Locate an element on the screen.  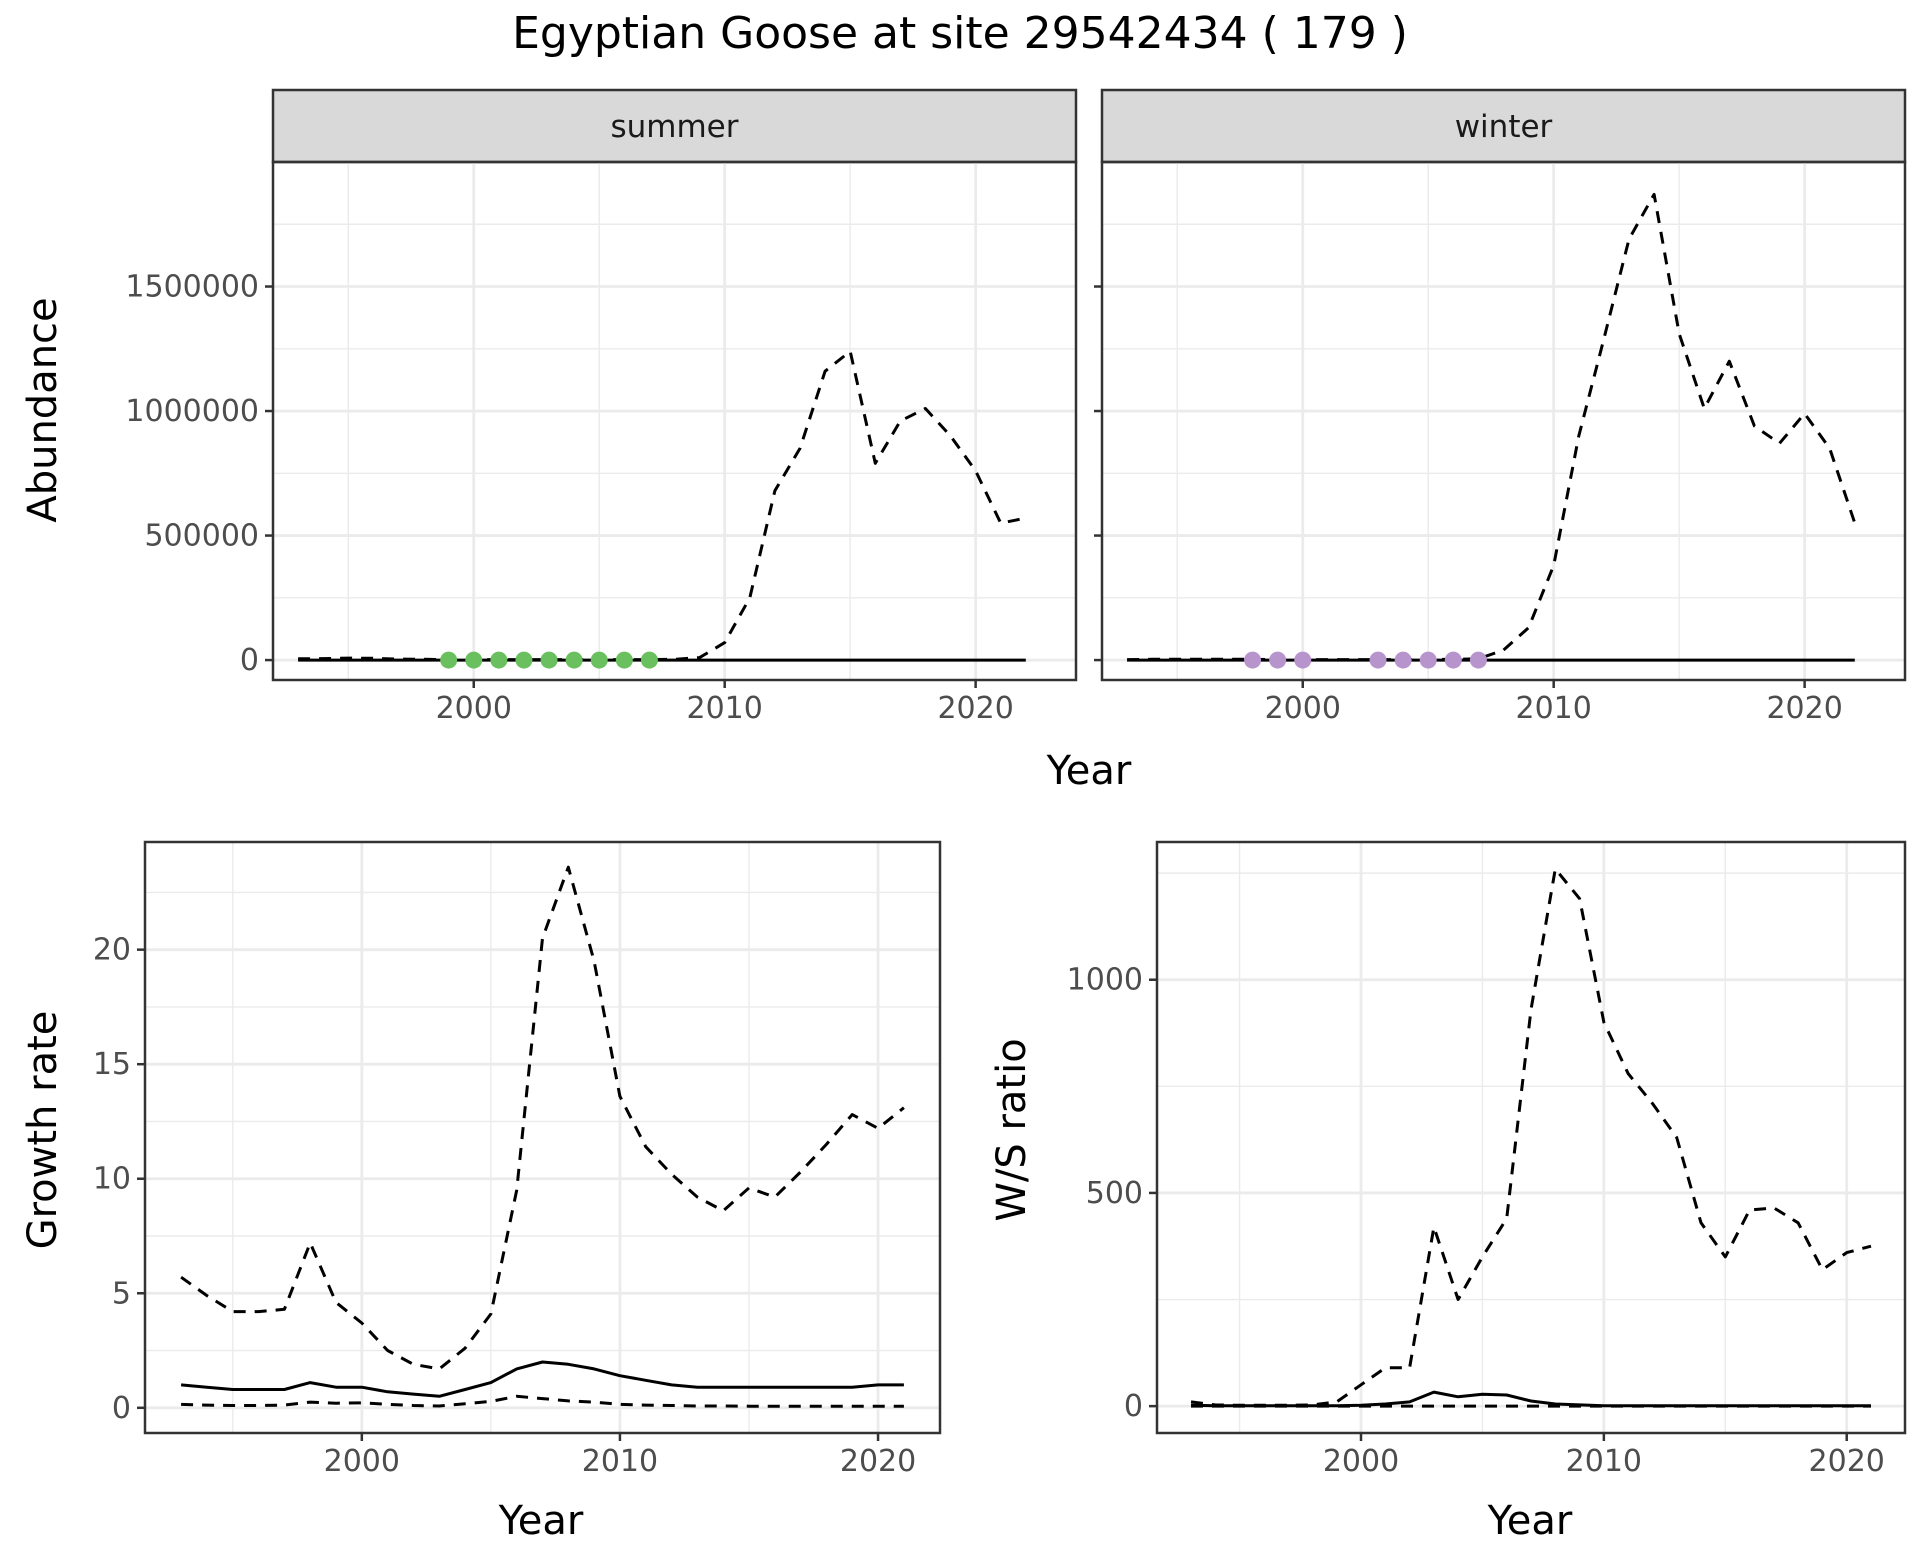
strip-summer-bg is located at coordinates (674, 126).